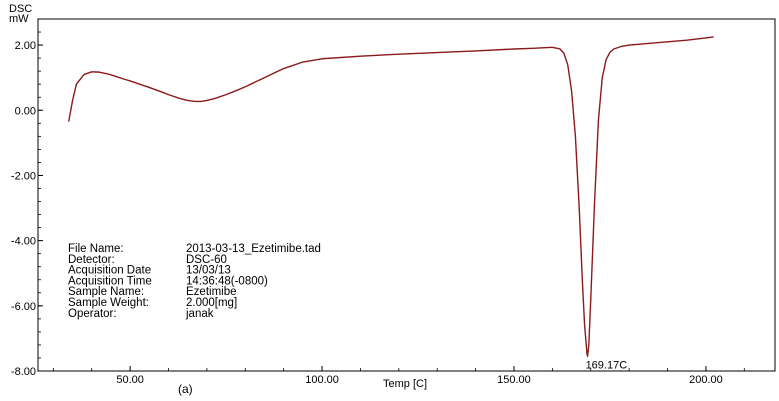 Image resolution: width=779 pixels, height=401 pixels. What do you see at coordinates (91, 260) in the screenshot?
I see `info-label: Detector:` at bounding box center [91, 260].